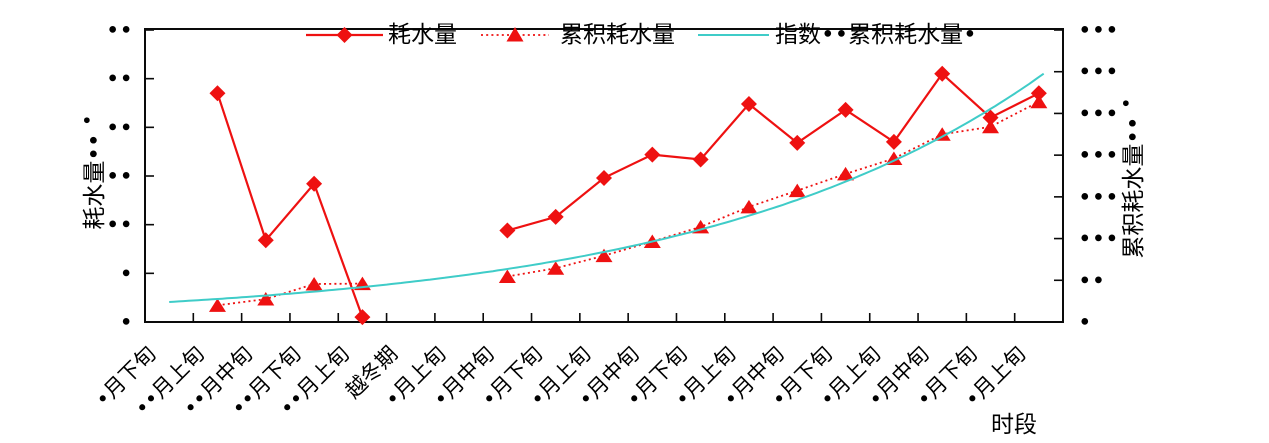  I want to click on x-axis-title: 时段, so click(1014, 425).